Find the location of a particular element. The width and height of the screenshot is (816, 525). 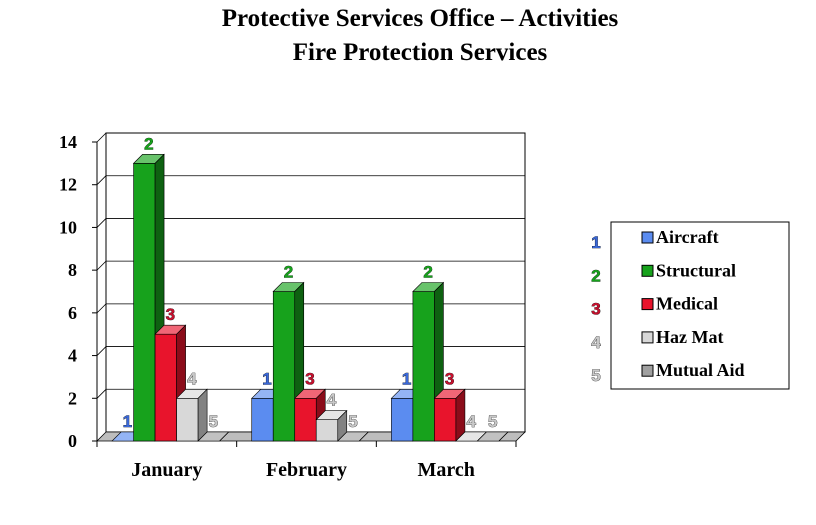

x-tick-label: March is located at coordinates (445, 470).